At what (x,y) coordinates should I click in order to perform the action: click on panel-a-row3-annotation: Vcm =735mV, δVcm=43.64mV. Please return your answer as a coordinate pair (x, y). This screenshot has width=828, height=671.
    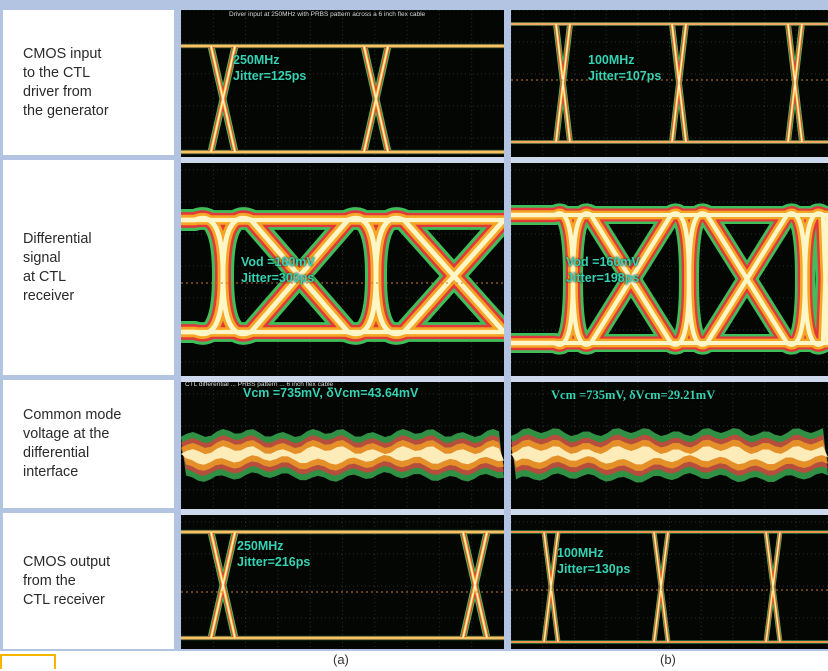
    Looking at the image, I should click on (331, 393).